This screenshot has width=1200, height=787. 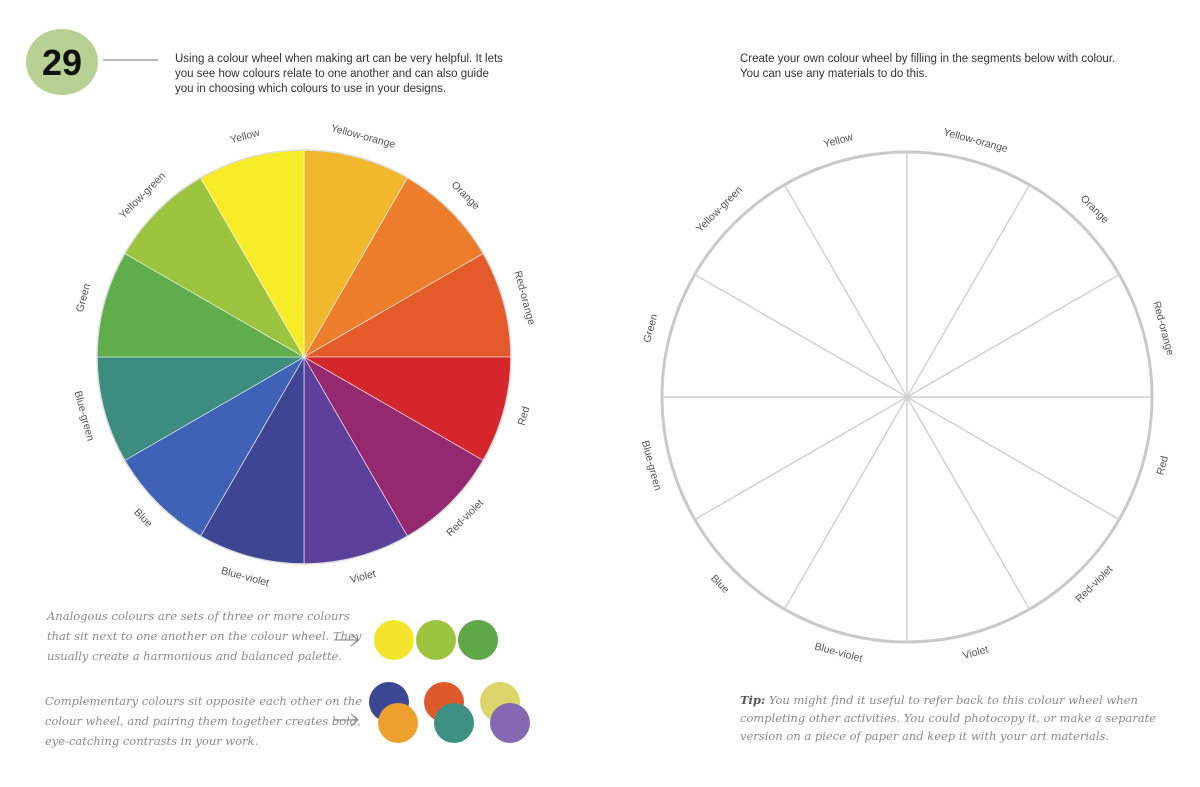 I want to click on badge-number: 29, so click(x=62, y=62).